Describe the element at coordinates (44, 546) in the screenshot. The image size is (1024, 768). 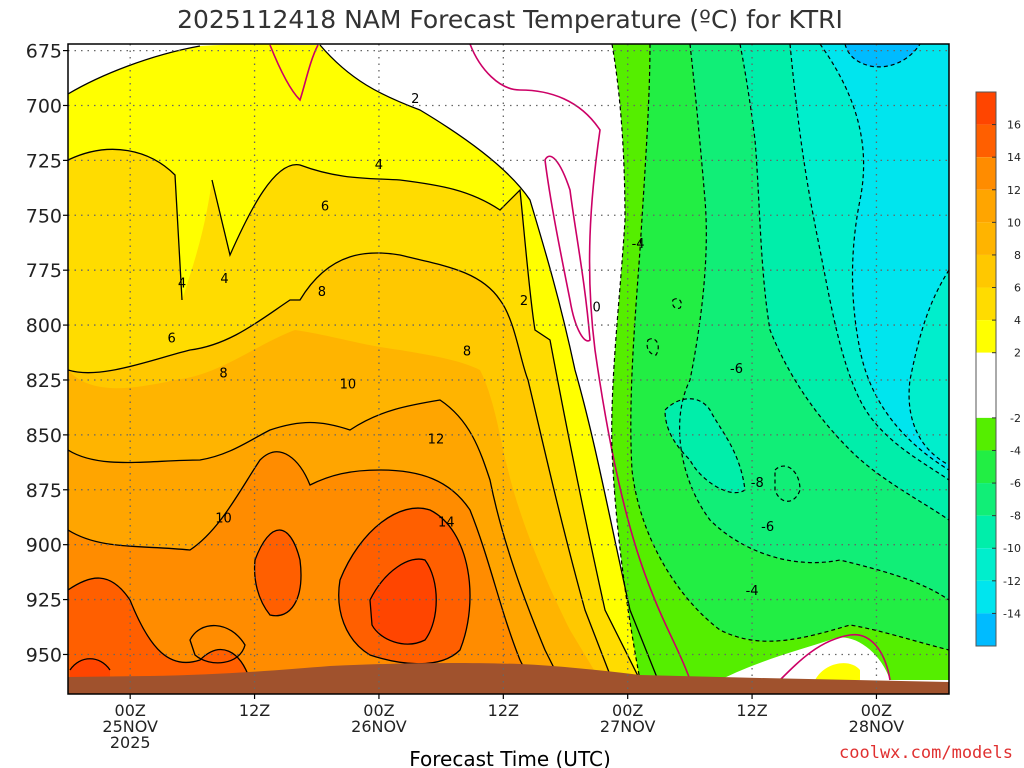
I see `y-tick-label: 900` at that location.